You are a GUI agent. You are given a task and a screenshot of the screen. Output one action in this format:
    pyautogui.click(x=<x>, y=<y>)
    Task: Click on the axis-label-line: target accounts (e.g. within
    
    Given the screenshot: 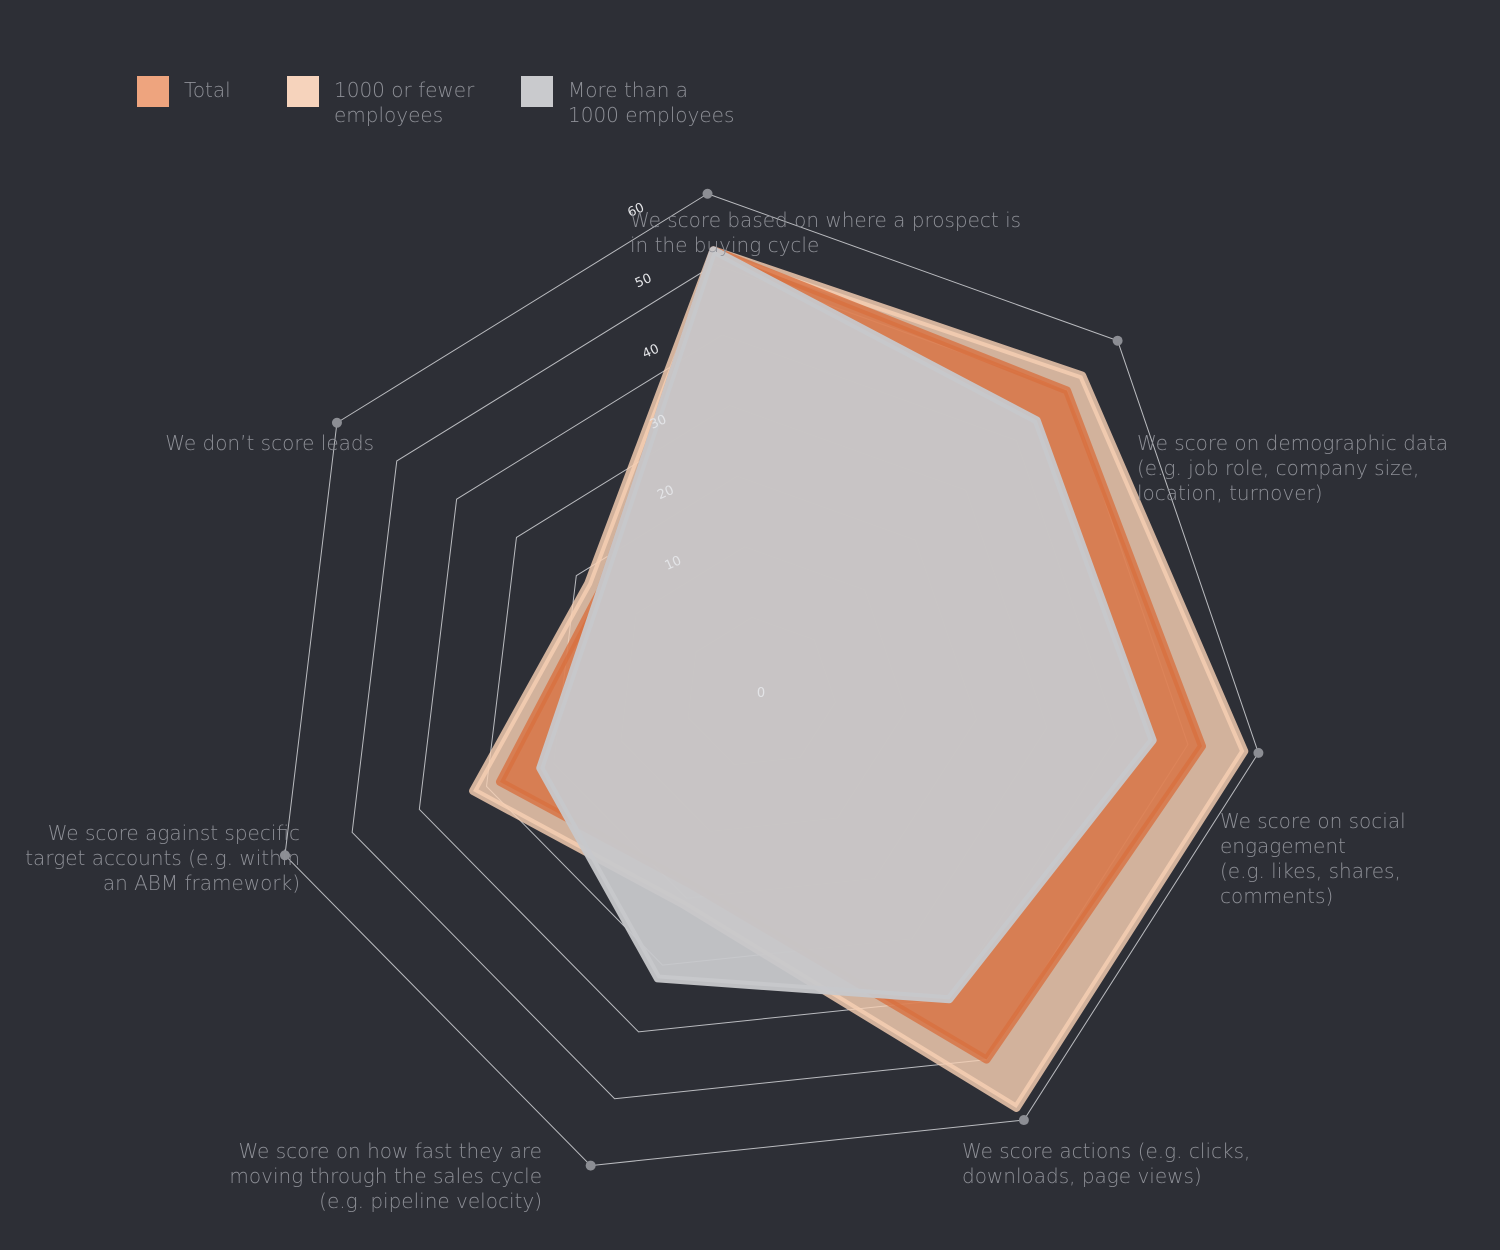 What is the action you would take?
    pyautogui.click(x=162, y=858)
    